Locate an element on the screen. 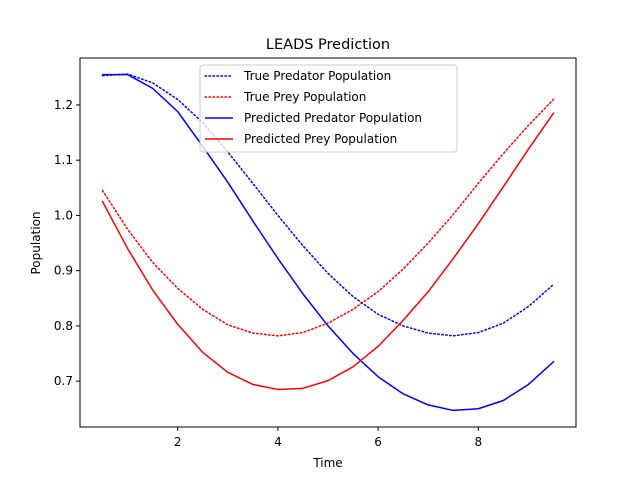  legend-label: True Prey Population is located at coordinates (304, 97).